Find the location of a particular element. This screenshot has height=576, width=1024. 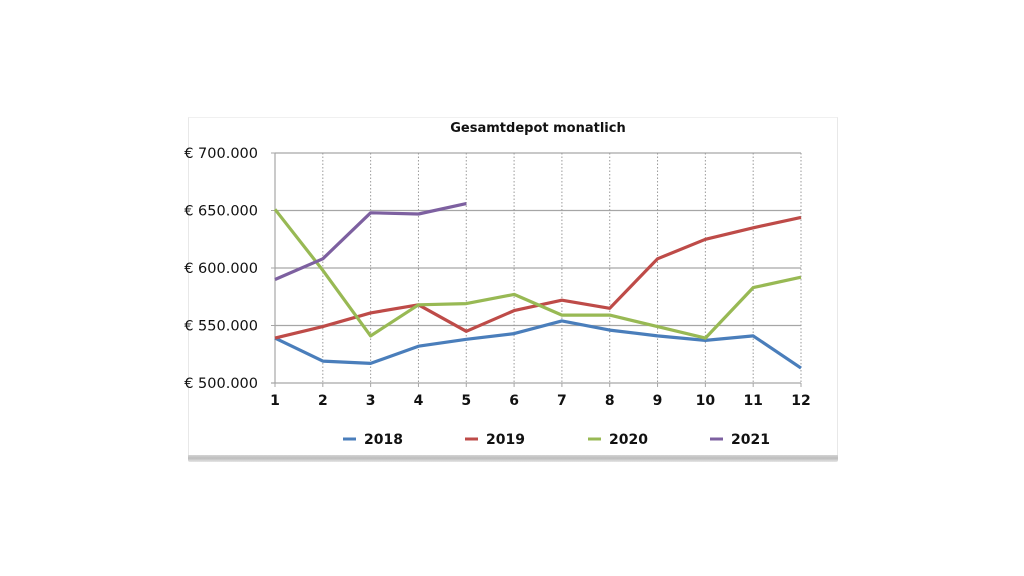

y-tick-label: € 550.000 is located at coordinates (221, 327).